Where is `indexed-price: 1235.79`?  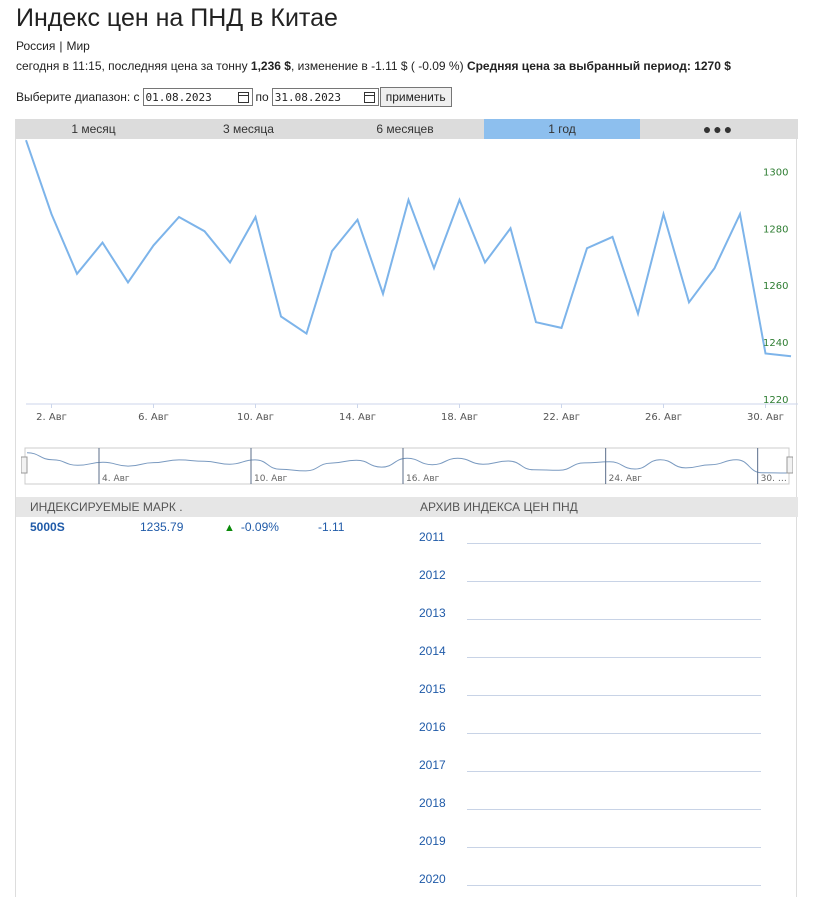 indexed-price: 1235.79 is located at coordinates (162, 527).